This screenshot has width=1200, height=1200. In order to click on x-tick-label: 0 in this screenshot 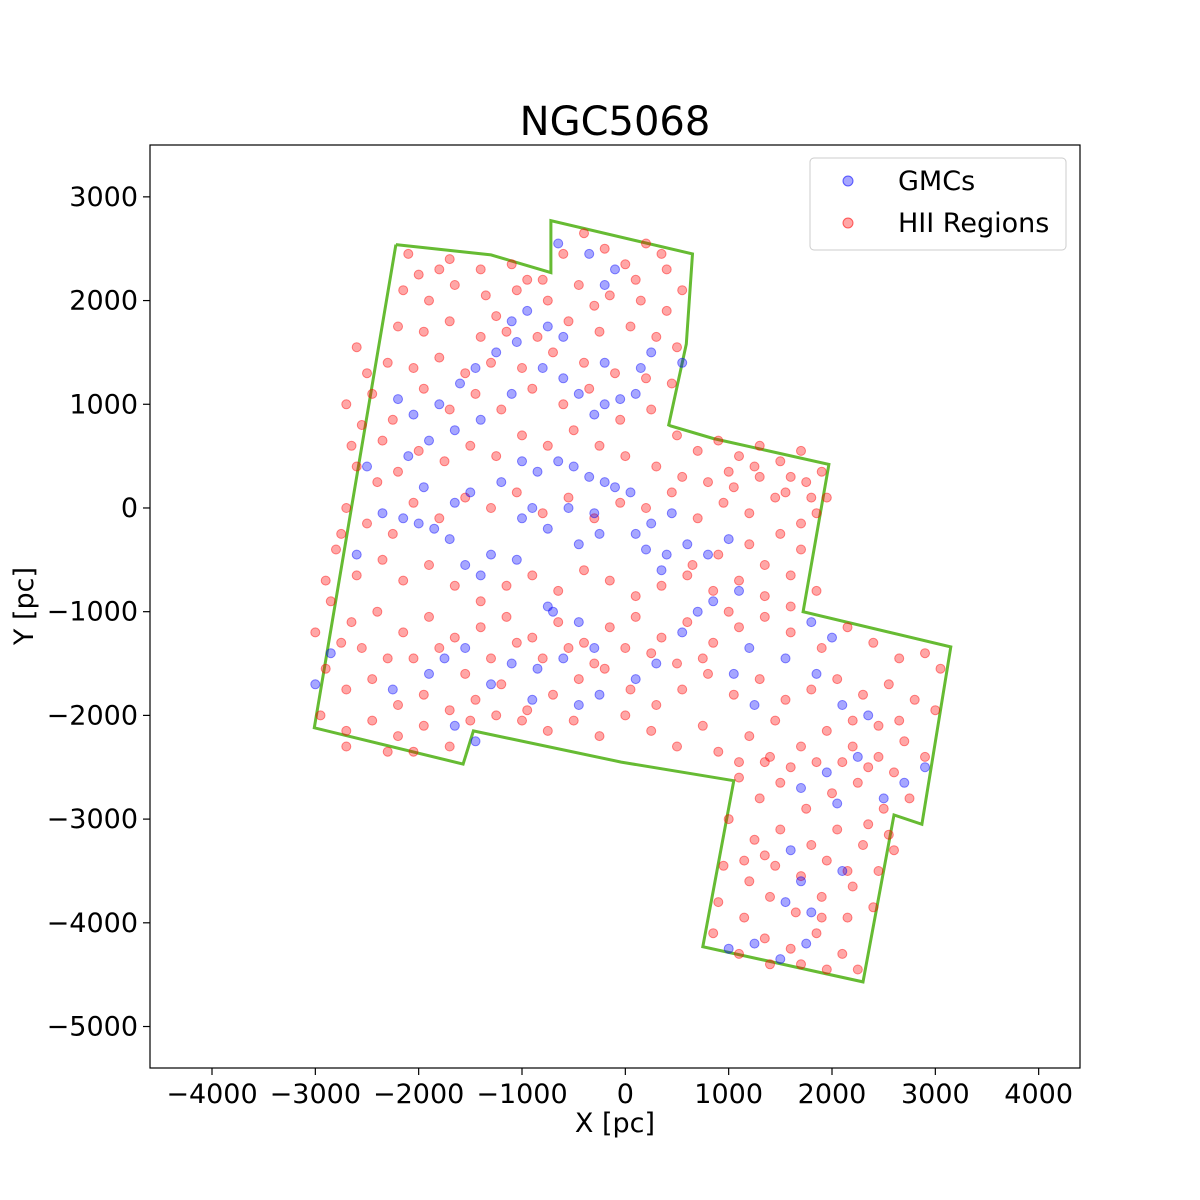, I will do `click(625, 1094)`.